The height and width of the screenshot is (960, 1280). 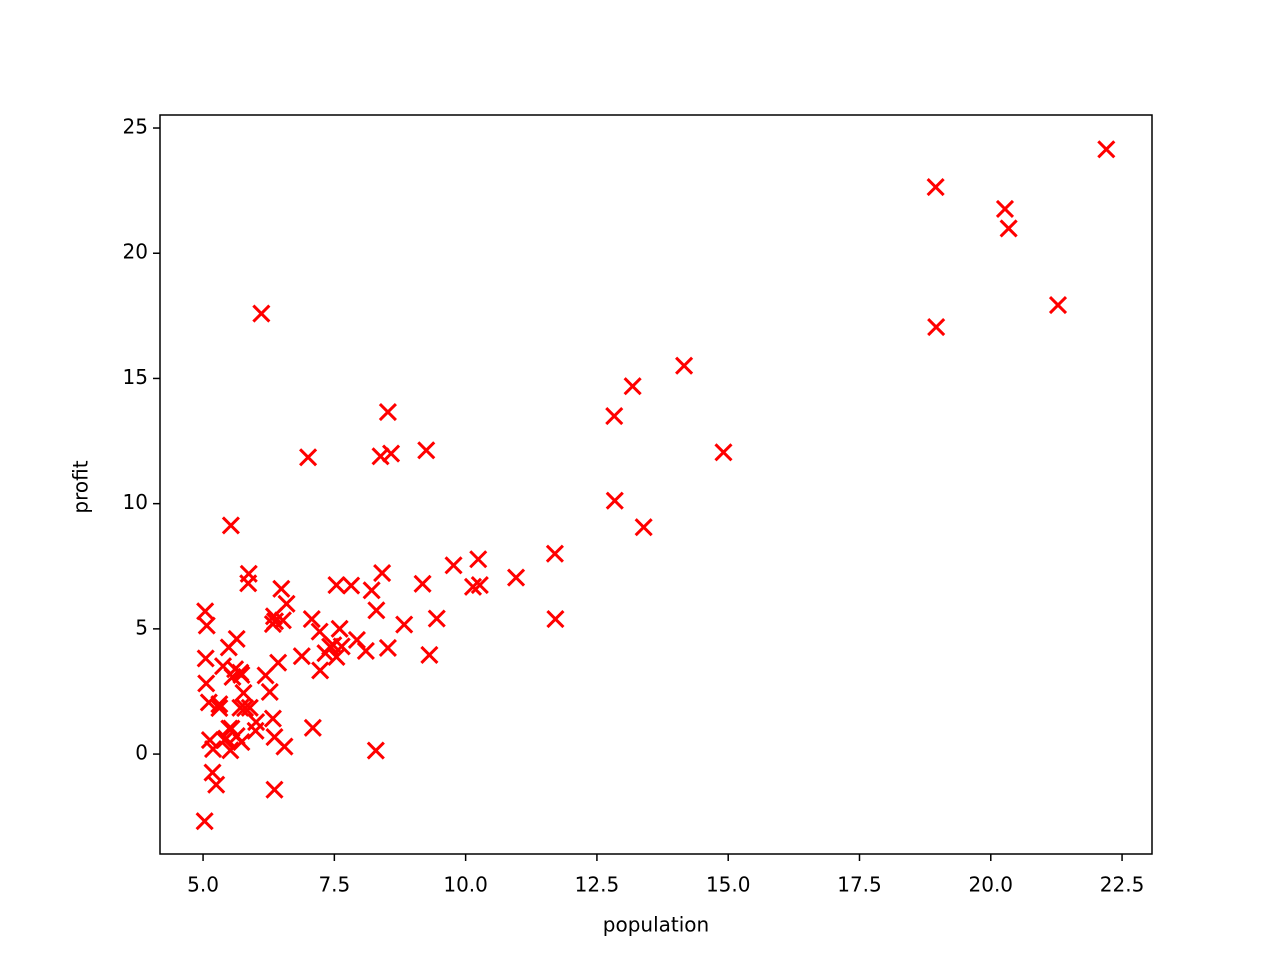 I want to click on x-tick-label: 12.5, so click(x=597, y=885).